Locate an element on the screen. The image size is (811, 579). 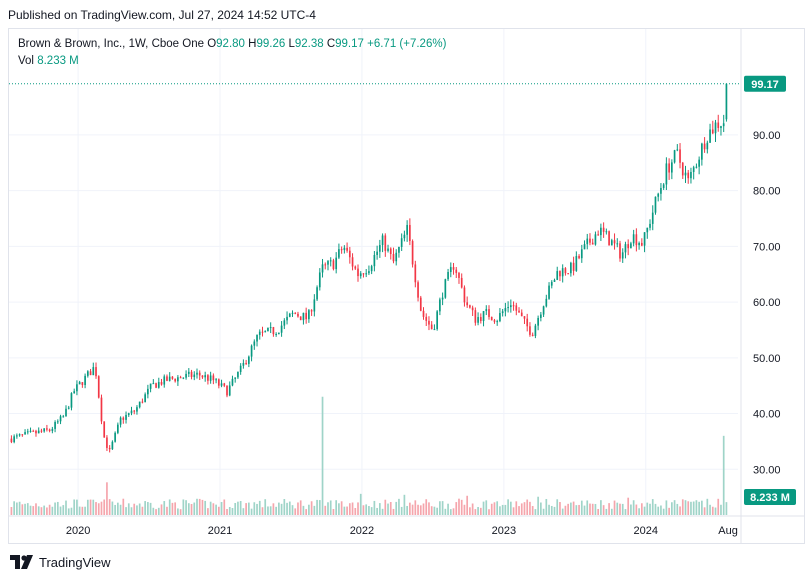
symbol-title: Brown & Brown, Inc., 1W, Cboe One is located at coordinates (111, 44).